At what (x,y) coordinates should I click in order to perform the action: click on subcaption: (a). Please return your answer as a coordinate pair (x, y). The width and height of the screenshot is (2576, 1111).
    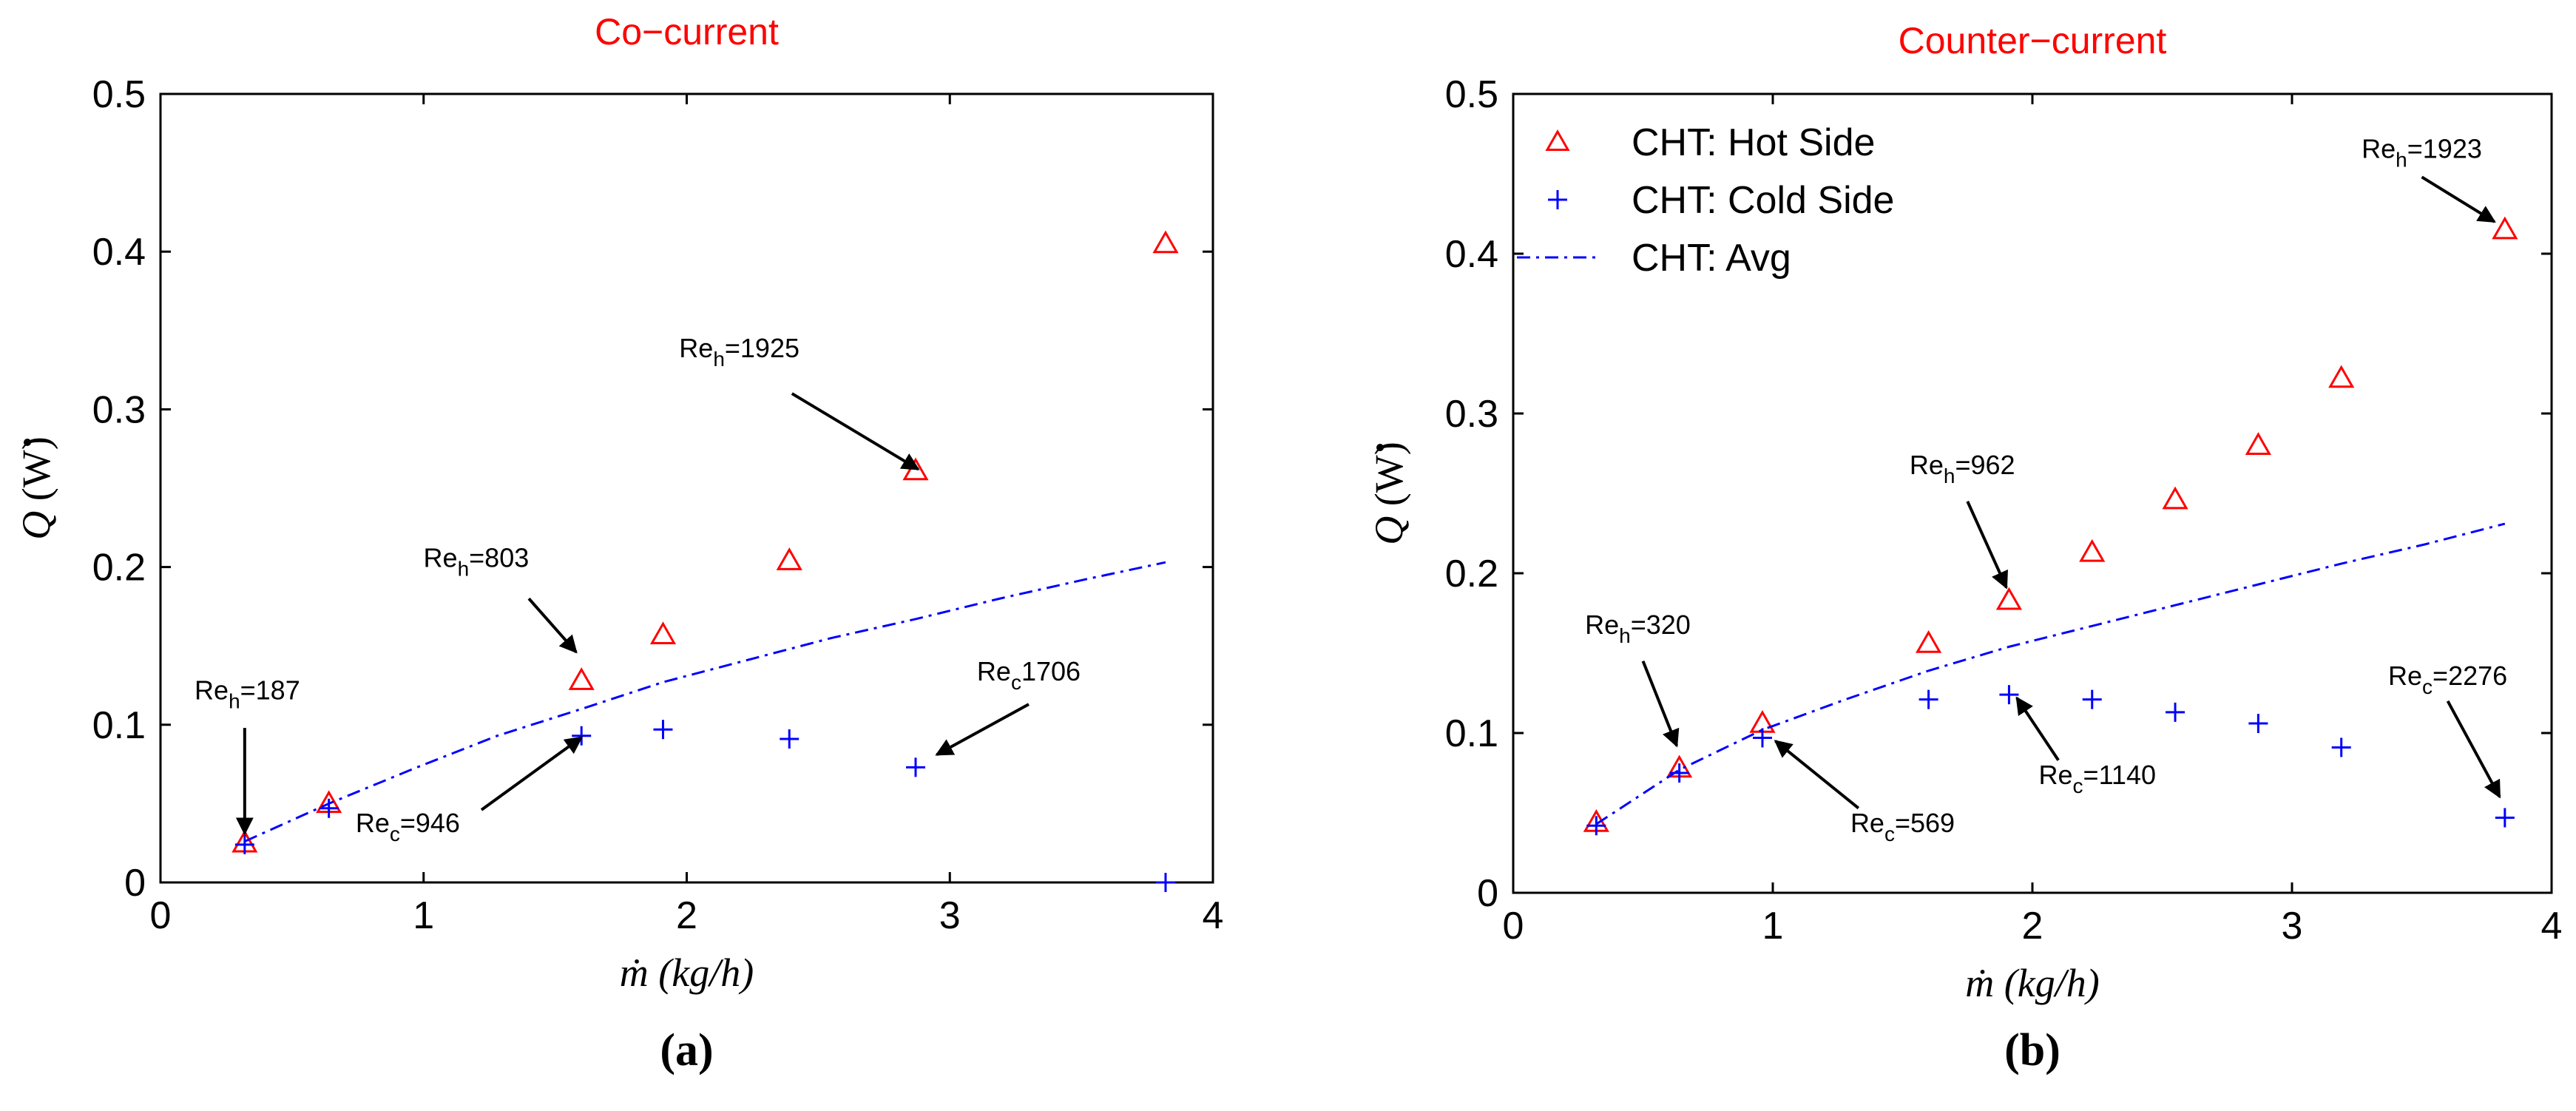
    Looking at the image, I should click on (686, 1050).